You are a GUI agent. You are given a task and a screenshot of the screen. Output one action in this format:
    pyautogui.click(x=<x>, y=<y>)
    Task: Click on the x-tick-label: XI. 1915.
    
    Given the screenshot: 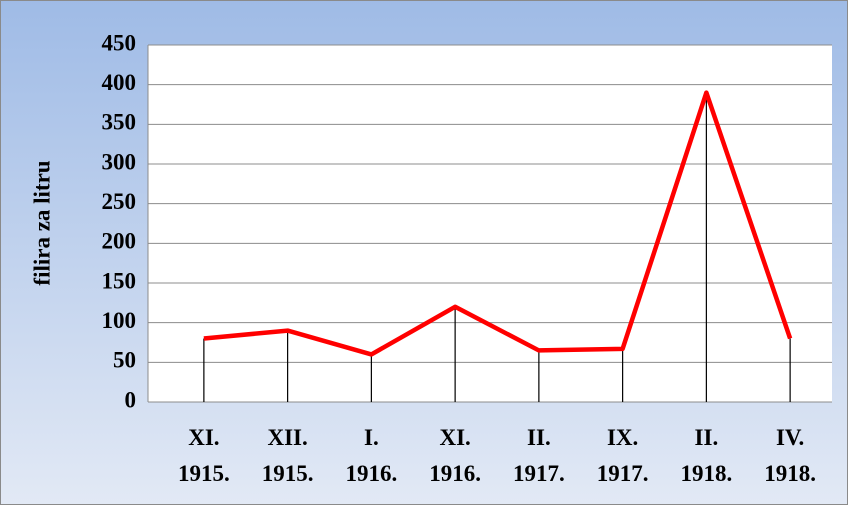 What is the action you would take?
    pyautogui.click(x=204, y=455)
    